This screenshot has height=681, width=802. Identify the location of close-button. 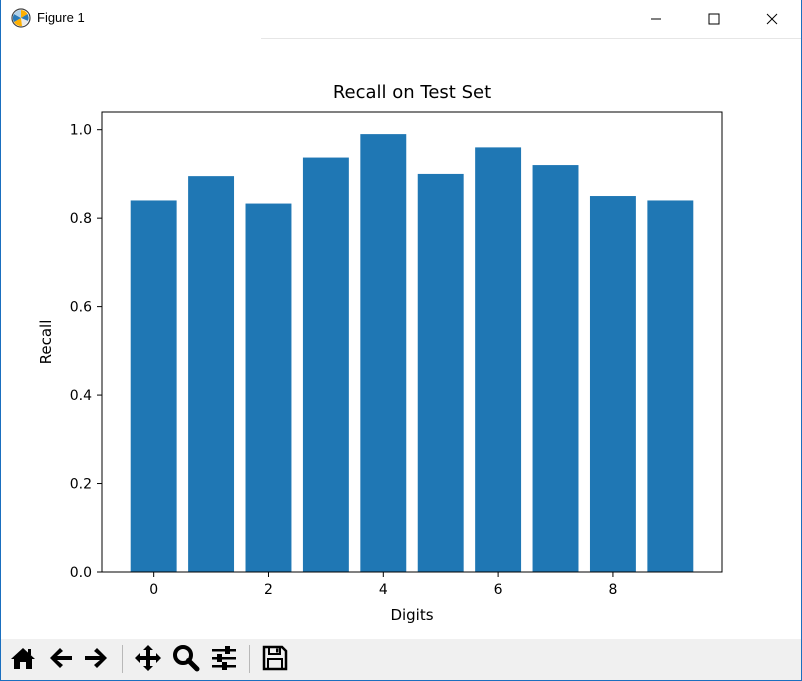
(772, 19).